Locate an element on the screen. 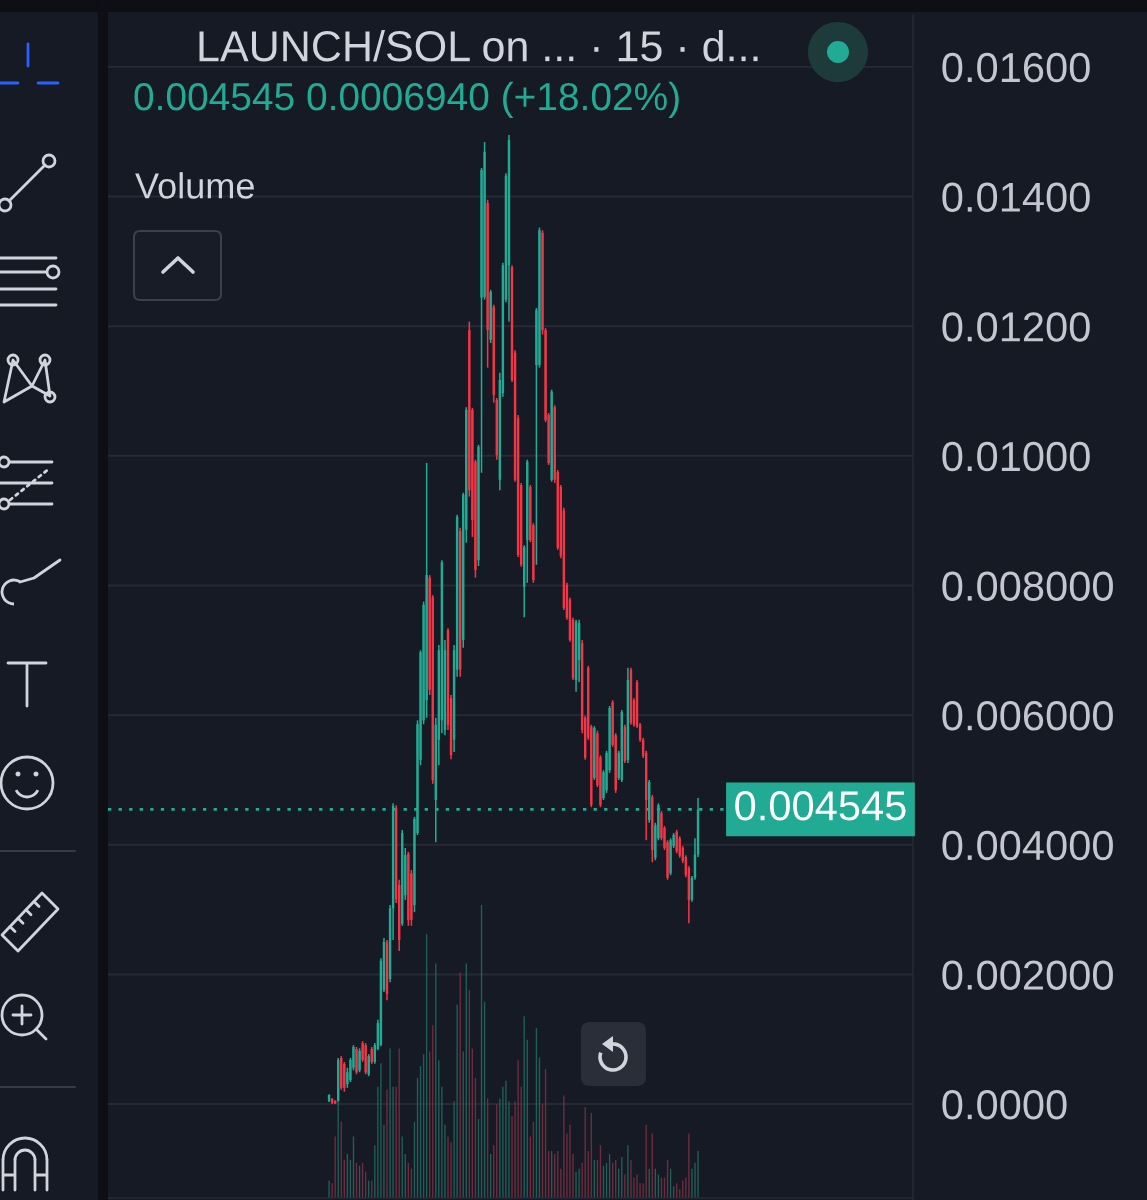  y-tick-label: 0.008000 is located at coordinates (1027, 586).